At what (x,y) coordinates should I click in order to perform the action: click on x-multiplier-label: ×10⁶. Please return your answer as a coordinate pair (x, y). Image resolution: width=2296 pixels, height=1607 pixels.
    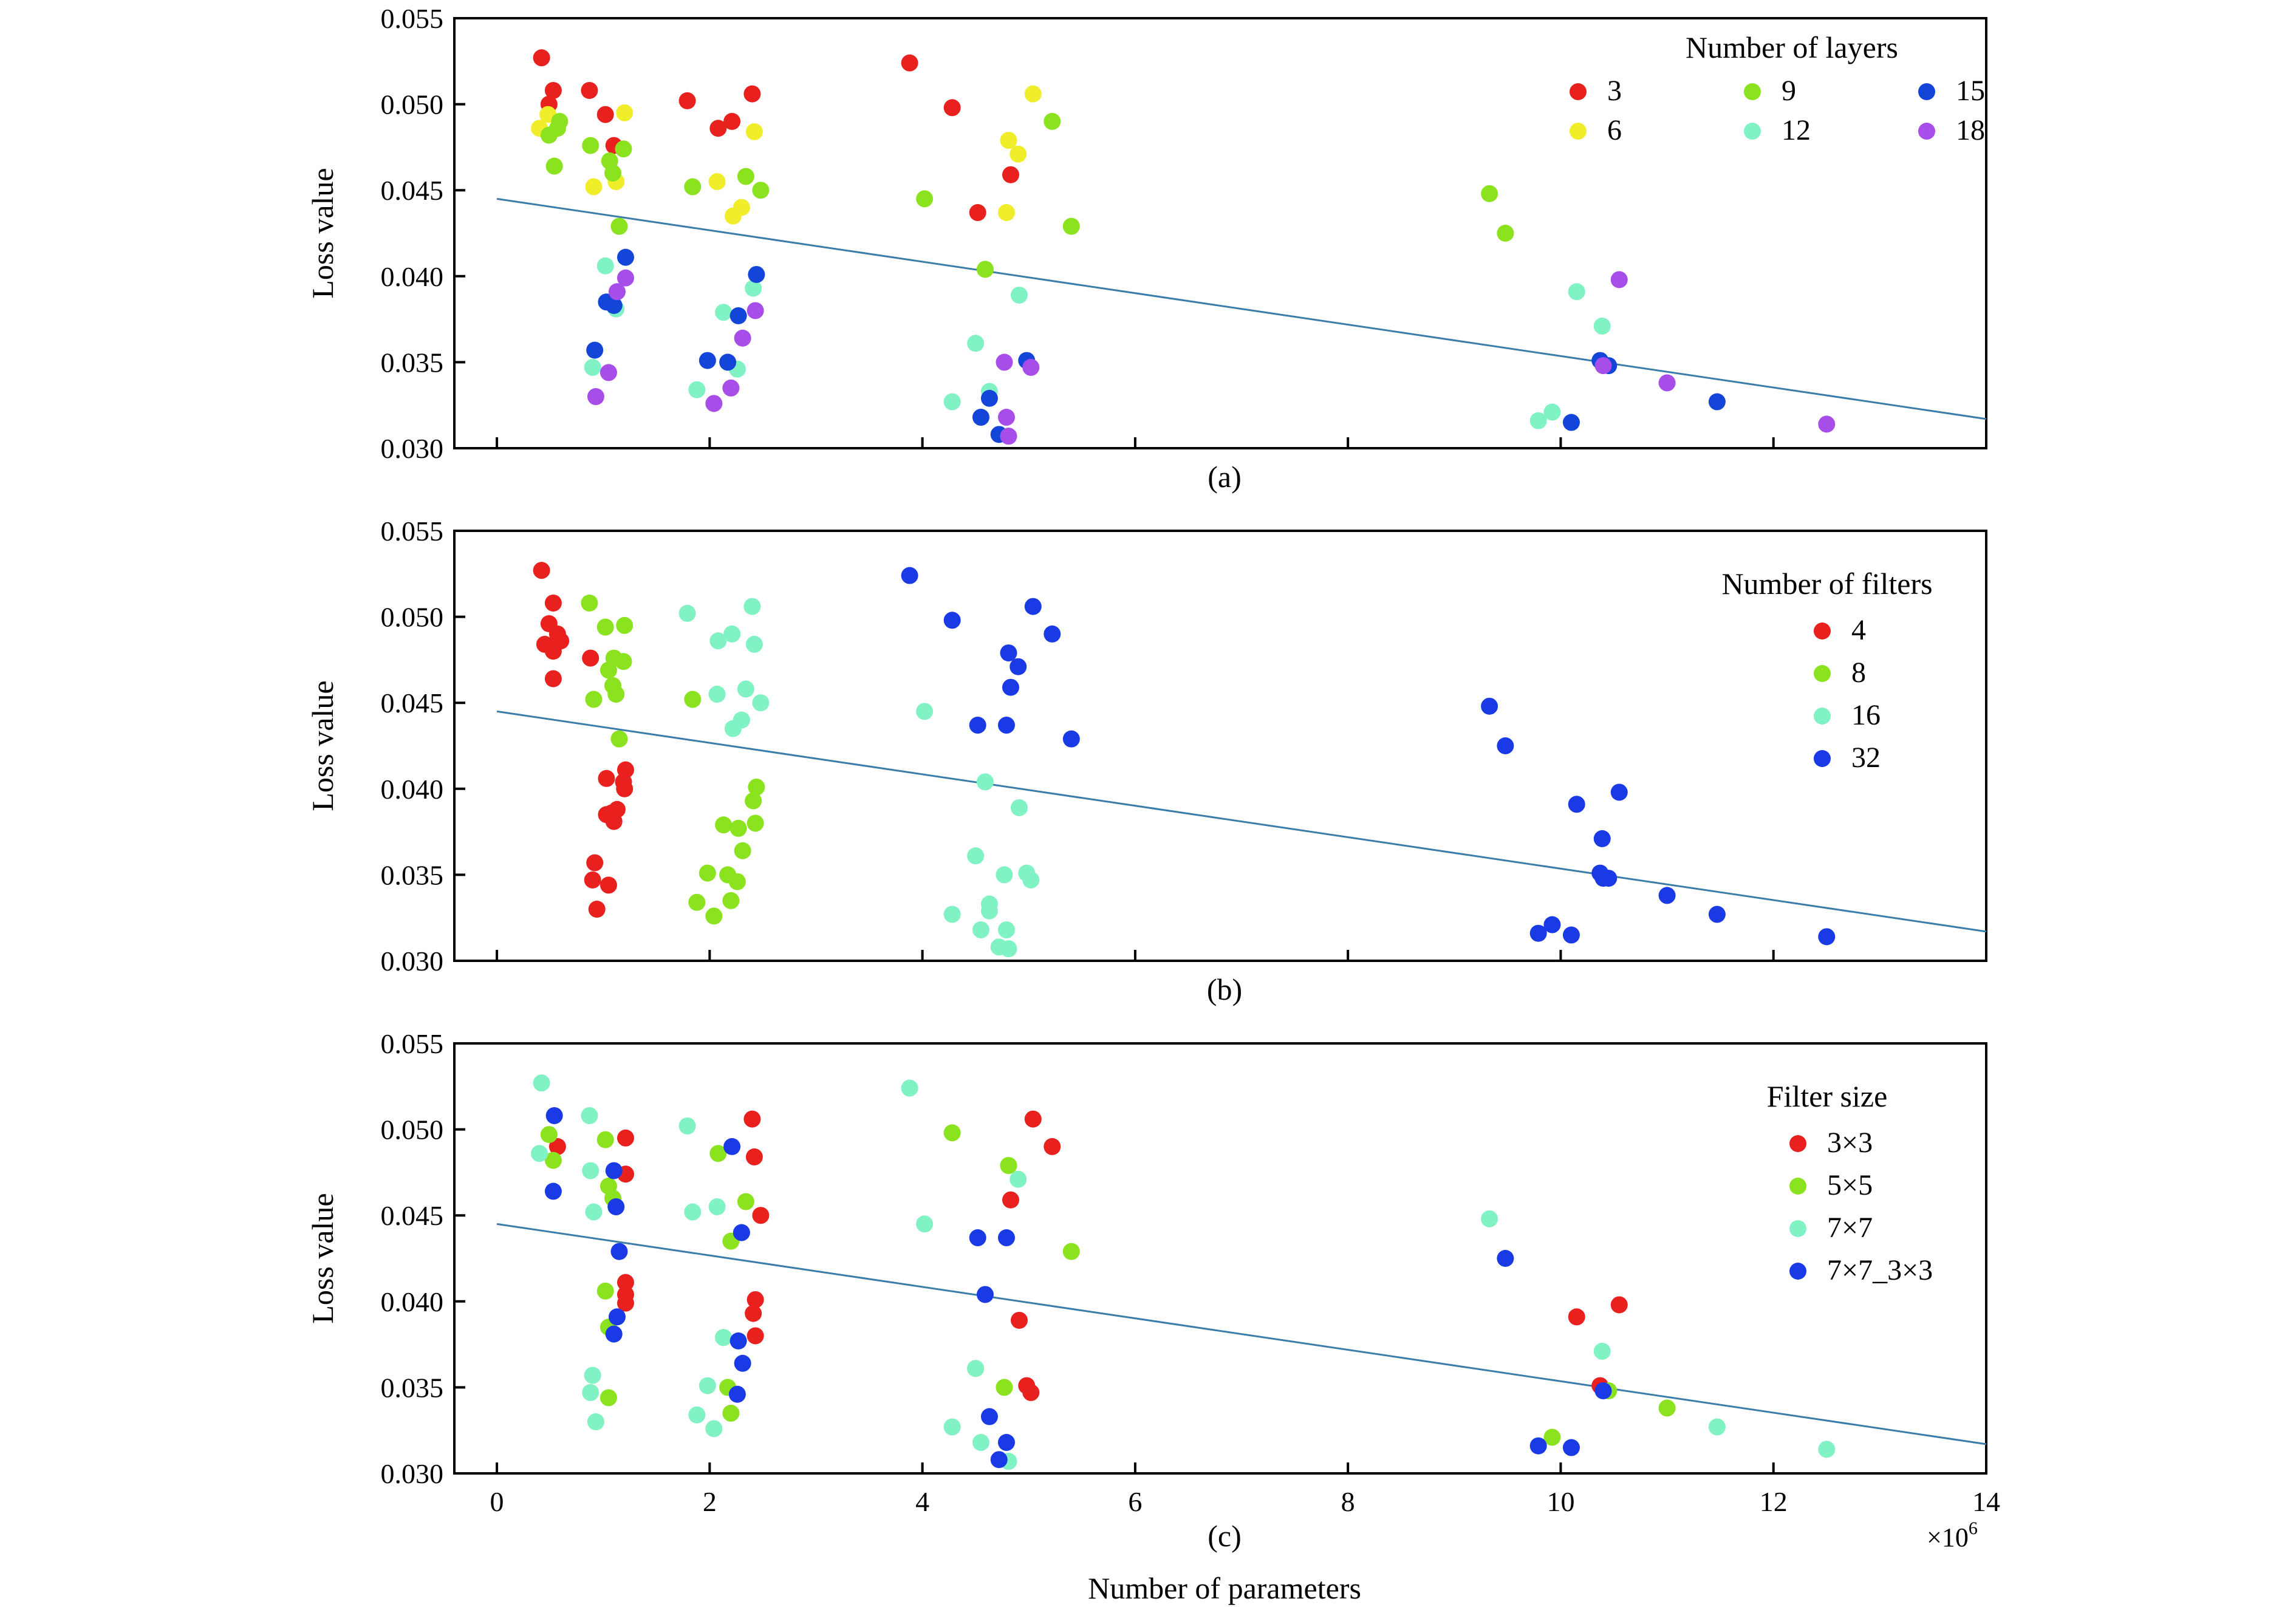
    Looking at the image, I should click on (1952, 1535).